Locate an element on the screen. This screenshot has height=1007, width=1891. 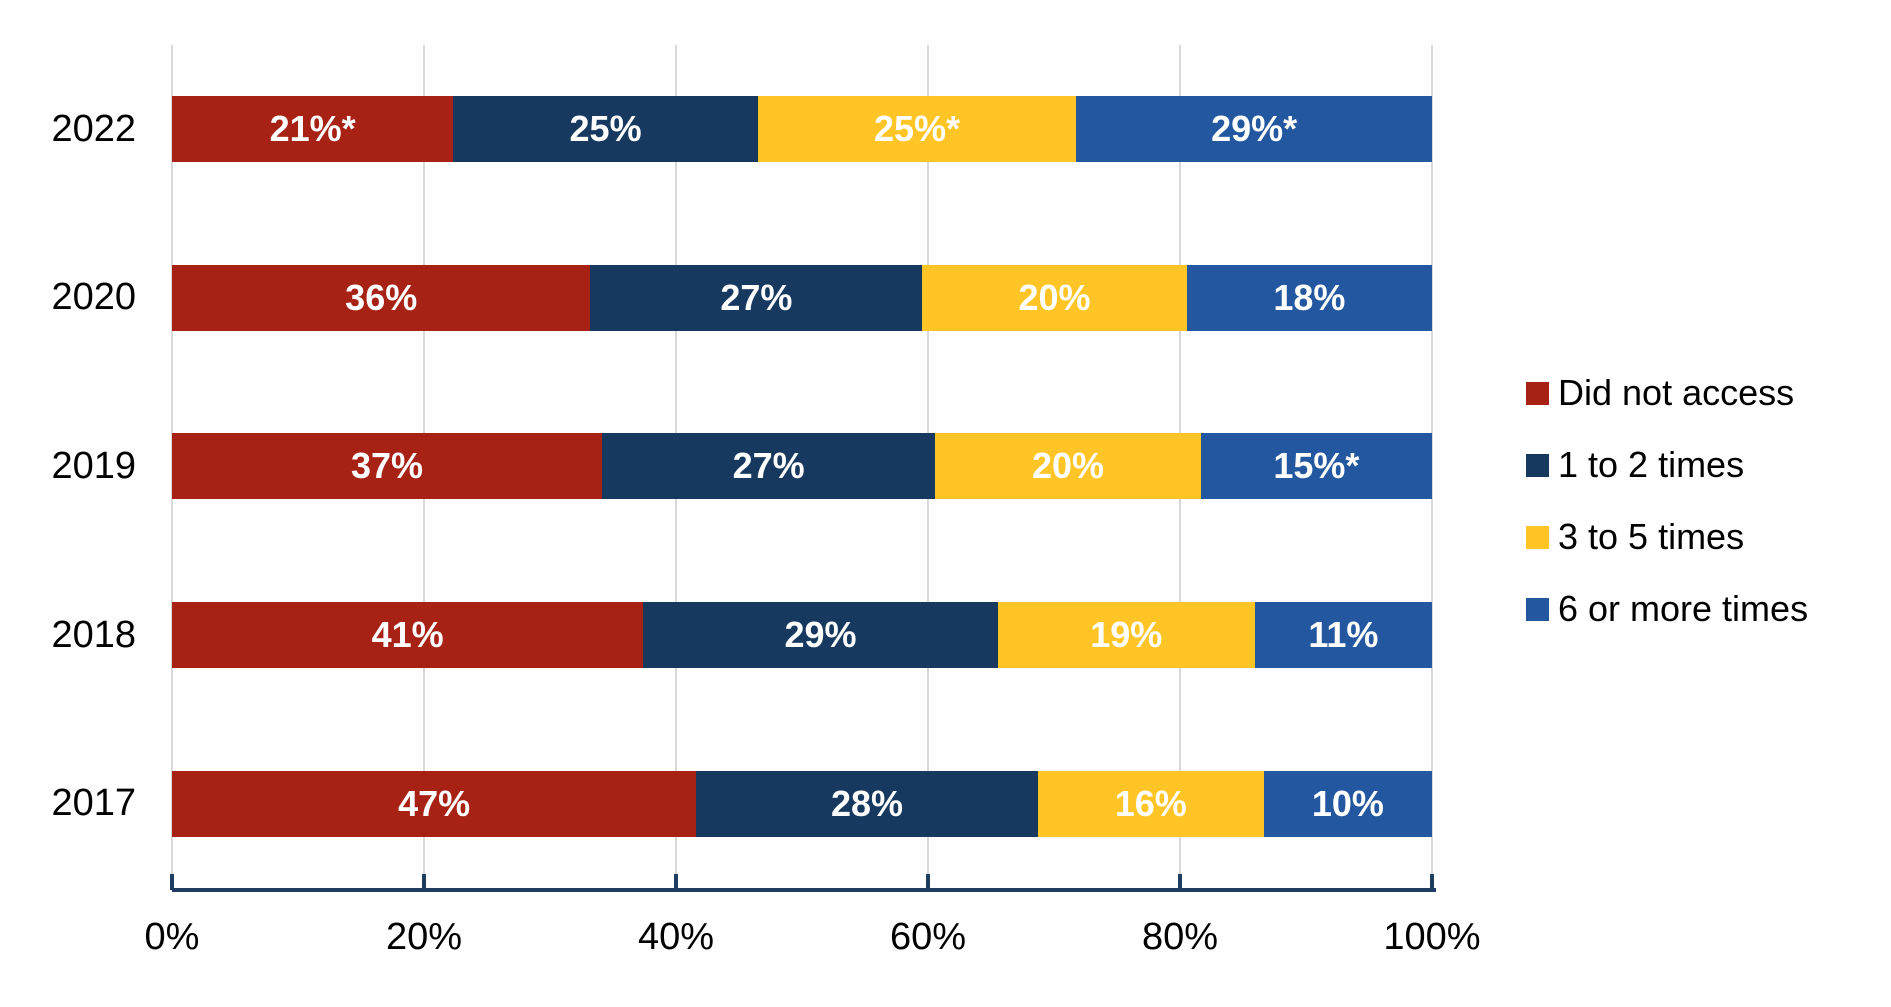
legend-item: 6 or more times is located at coordinates (1667, 609).